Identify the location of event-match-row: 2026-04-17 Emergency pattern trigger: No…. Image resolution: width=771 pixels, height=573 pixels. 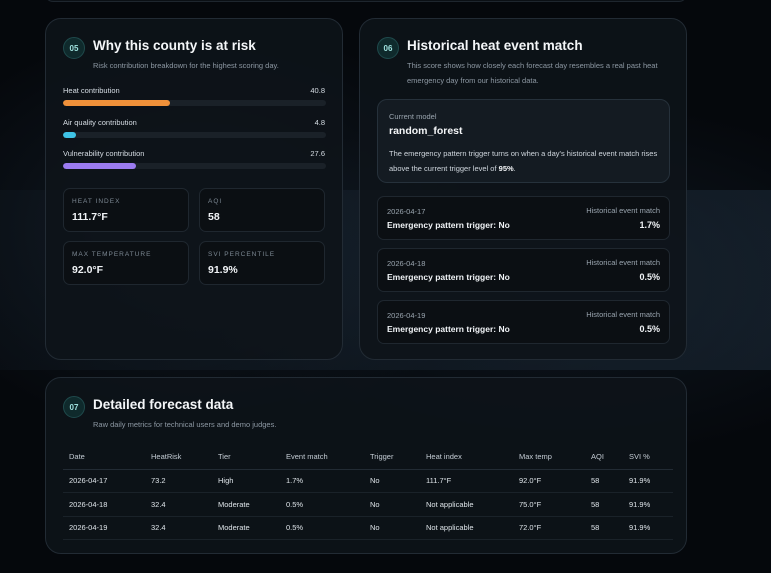
(523, 218).